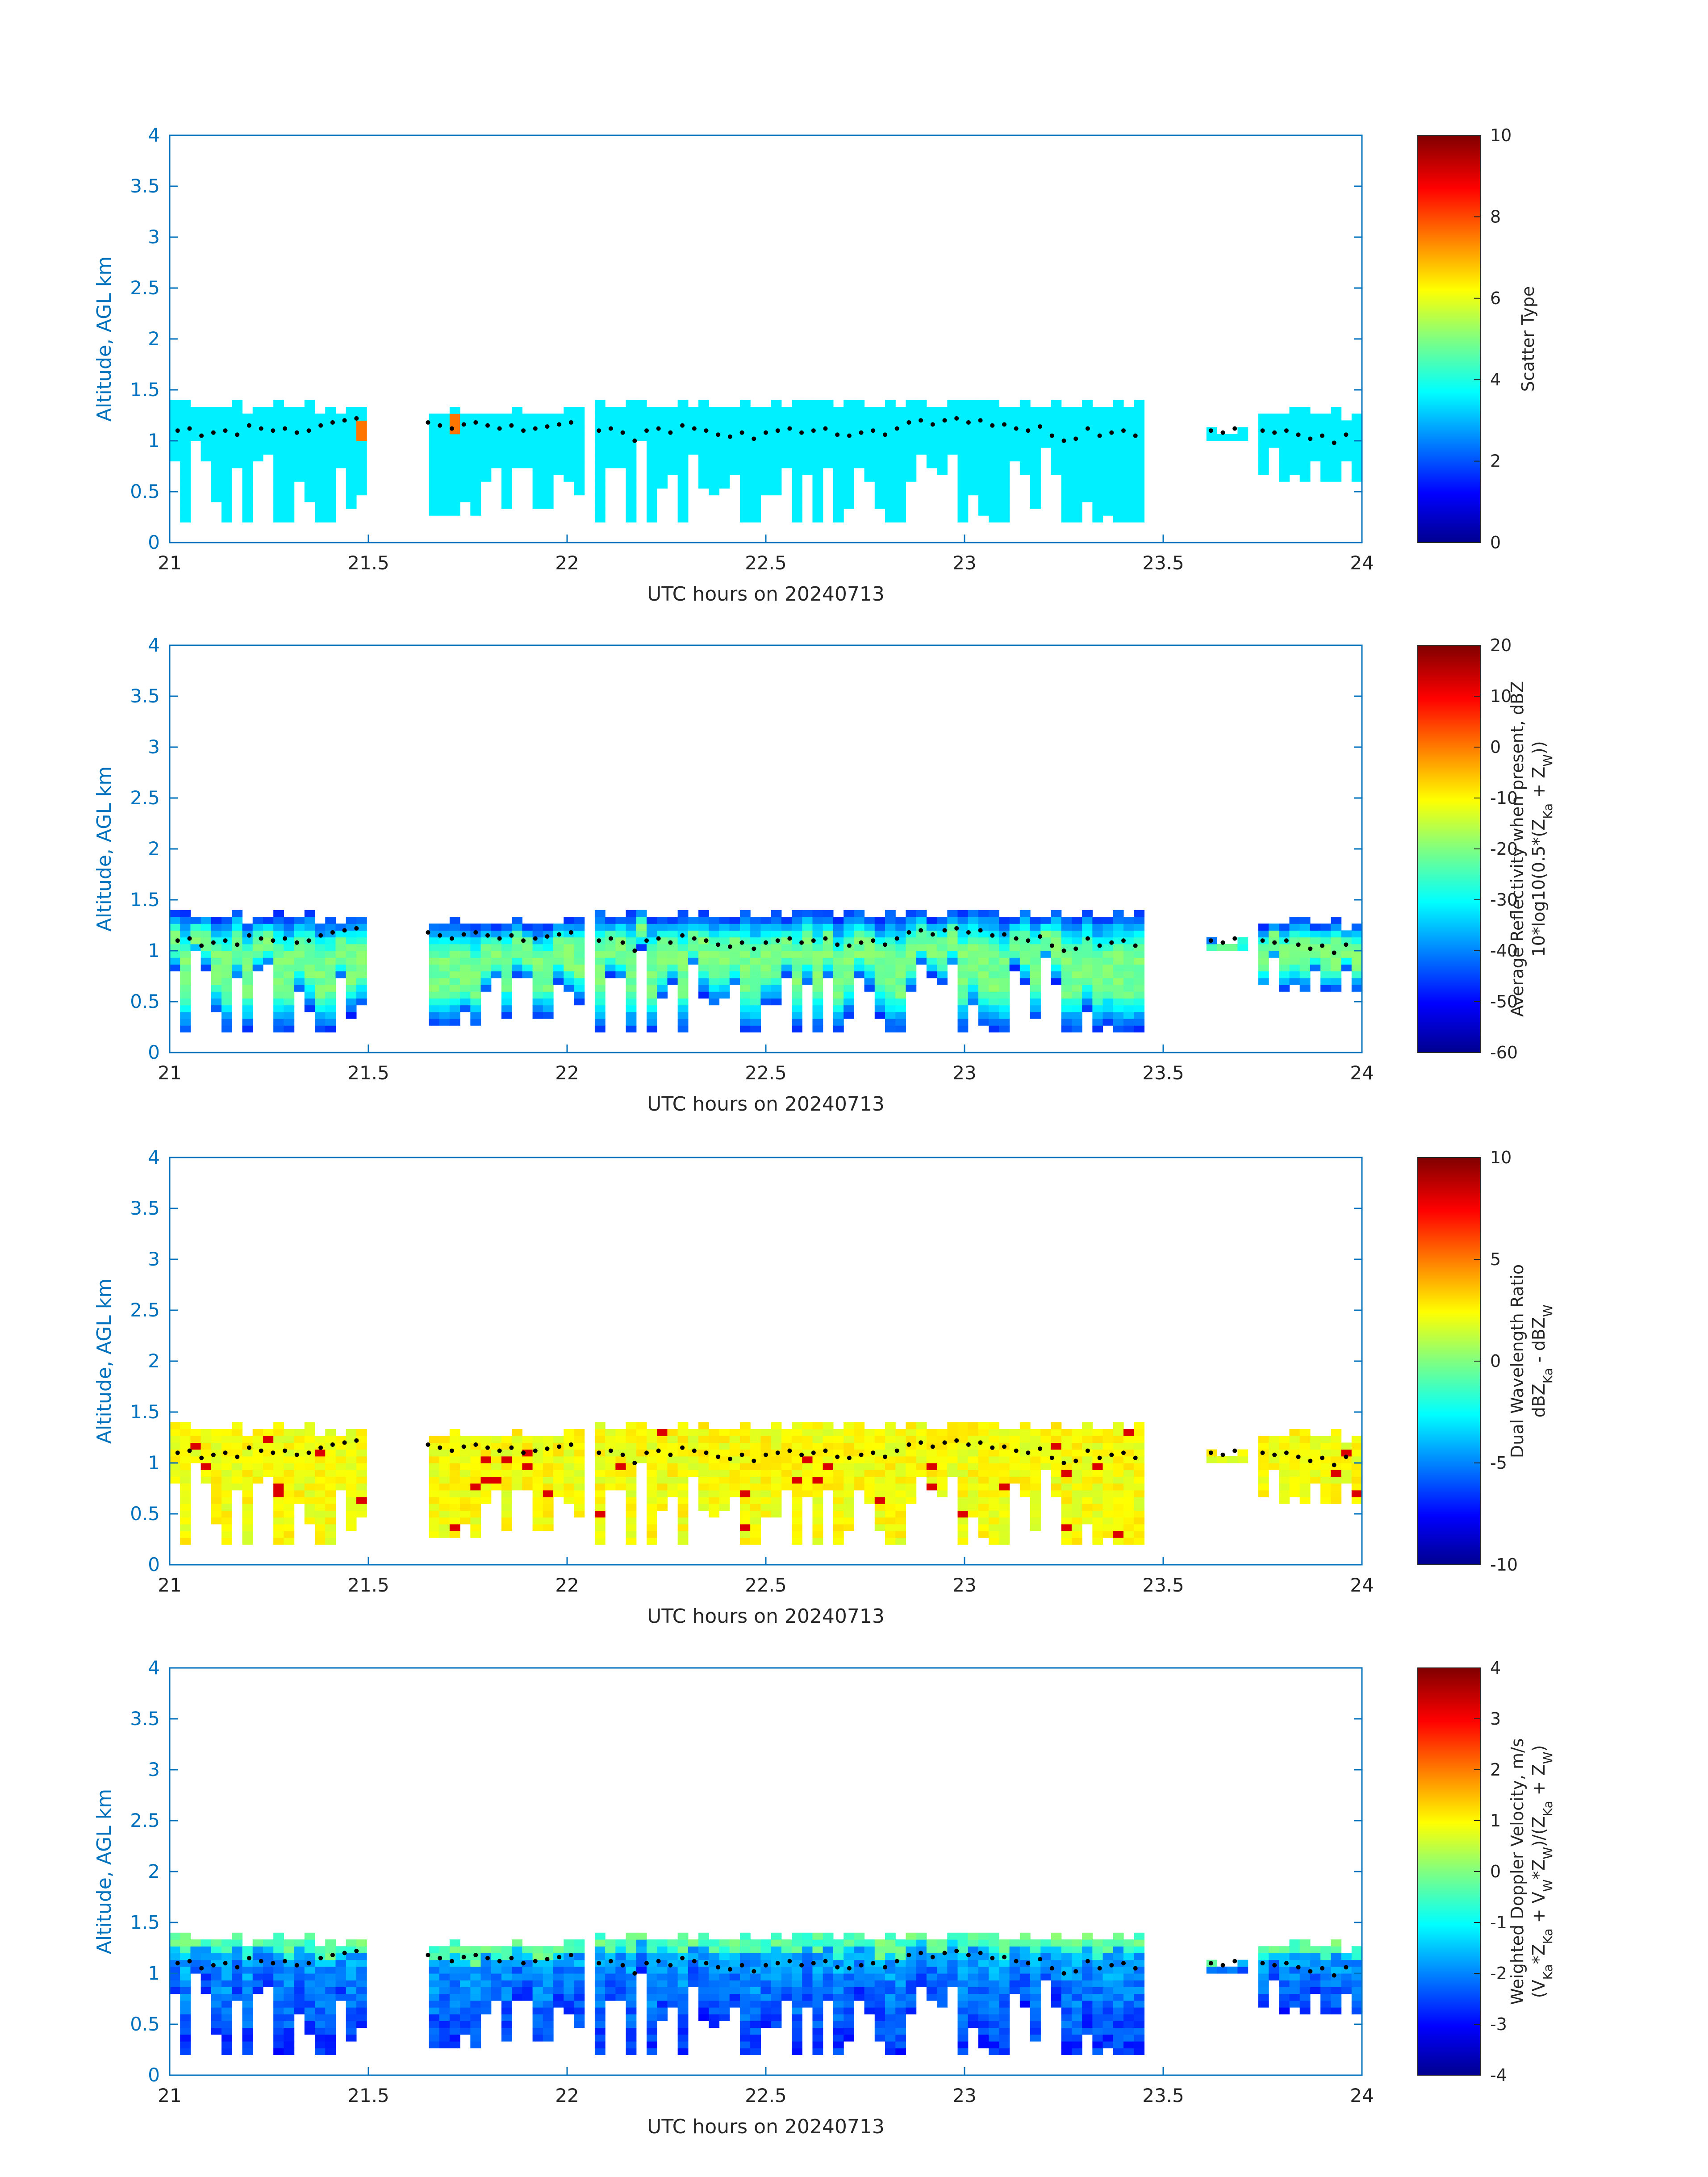 The width and height of the screenshot is (1708, 2177). Describe the element at coordinates (169, 1073) in the screenshot. I see `x-tick-label: 21` at that location.